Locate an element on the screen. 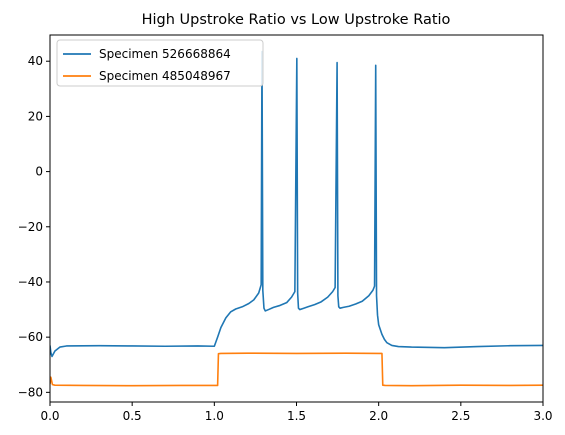  legend: Specimen 526668864 Specimen 485048967 is located at coordinates (160, 63).